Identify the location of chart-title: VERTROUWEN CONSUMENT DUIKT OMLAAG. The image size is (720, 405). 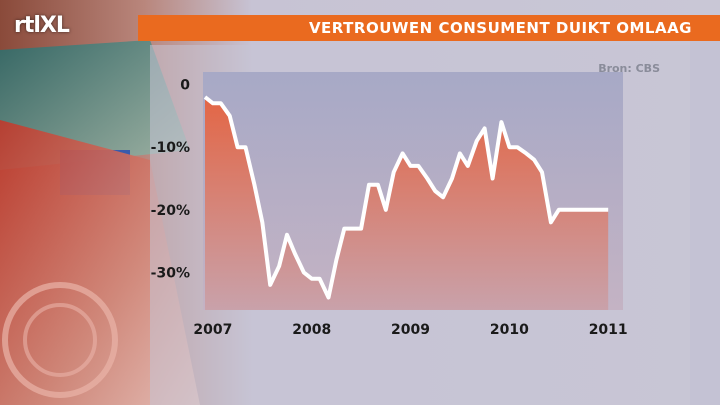
(429, 28).